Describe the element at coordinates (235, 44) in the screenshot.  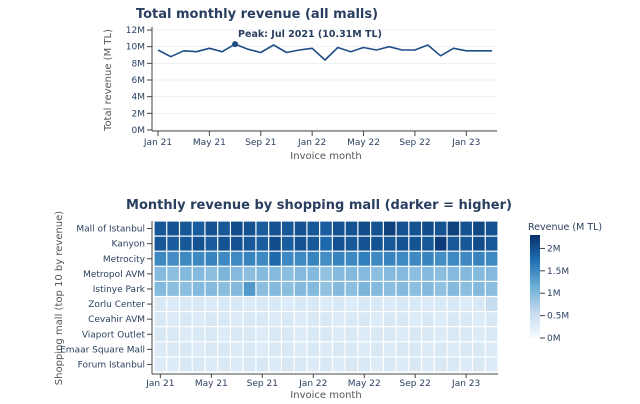
I see `peak-marker` at that location.